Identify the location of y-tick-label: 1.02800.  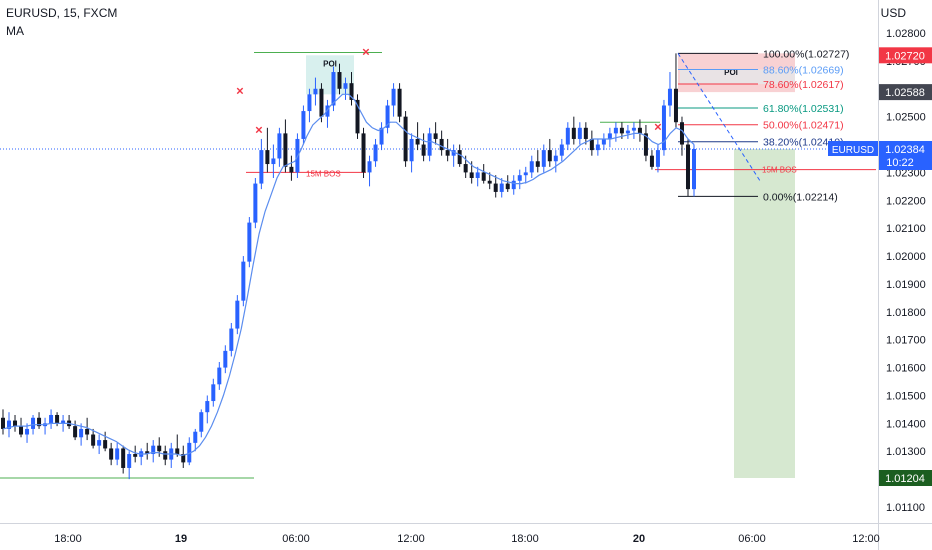
(906, 34).